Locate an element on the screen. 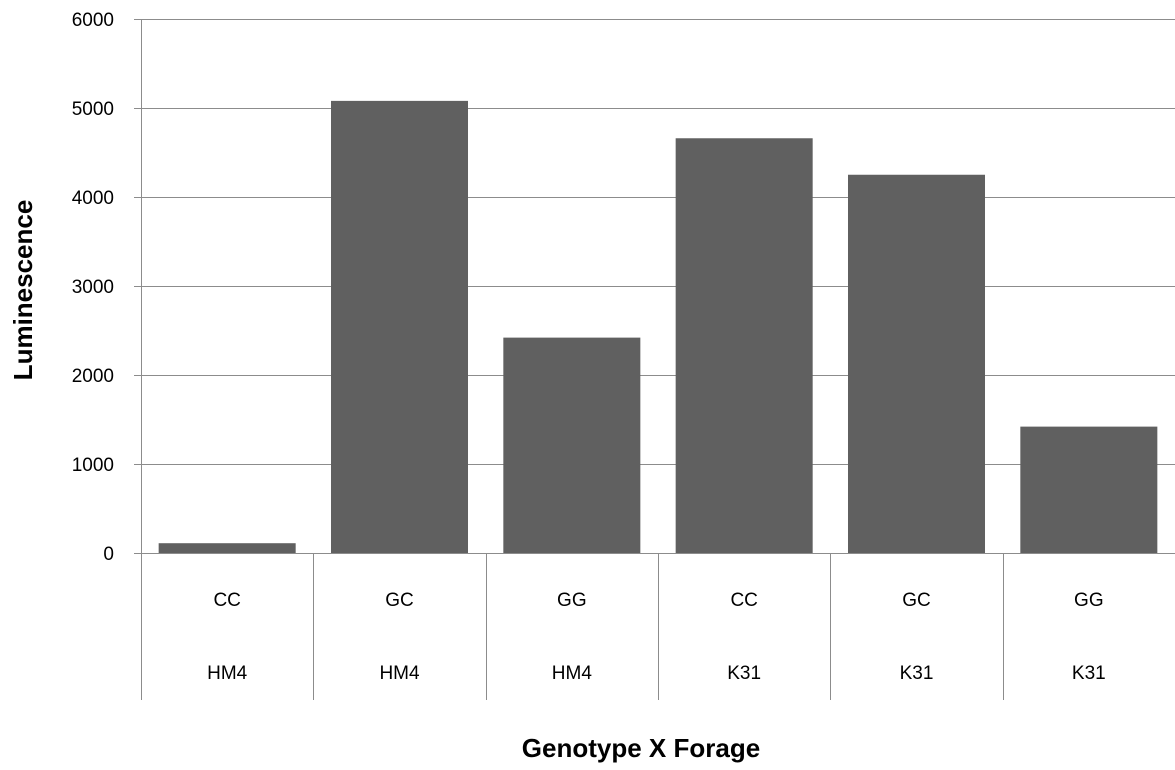 This screenshot has width=1175, height=770. y-tick-label-4000: 4000 is located at coordinates (93, 198).